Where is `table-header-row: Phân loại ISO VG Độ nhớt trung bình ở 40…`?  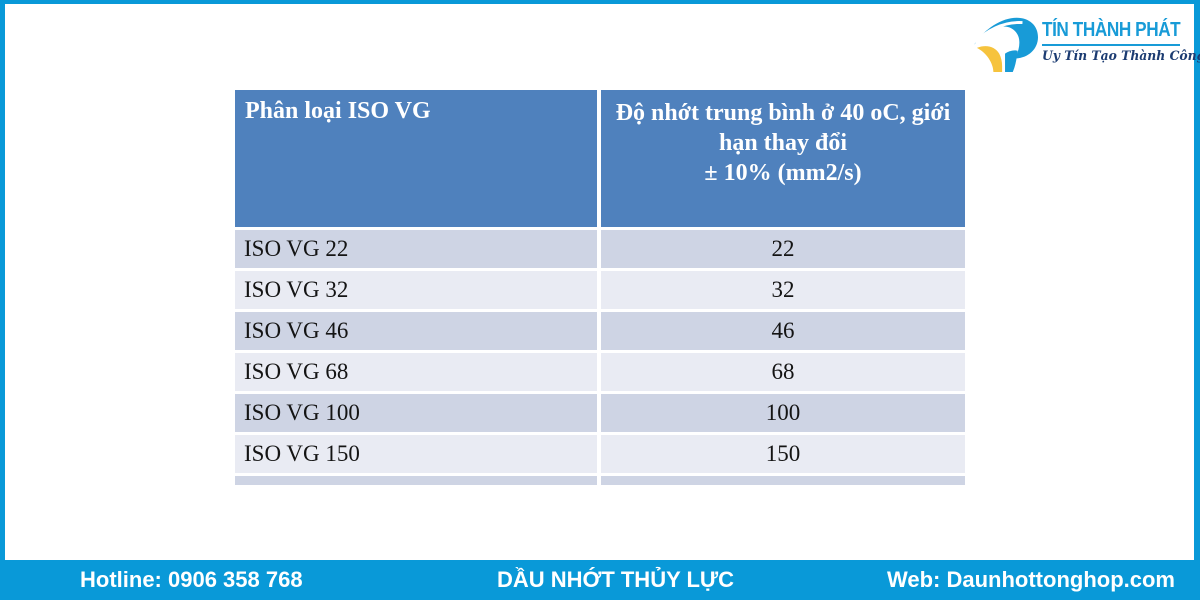
table-header-row: Phân loại ISO VG Độ nhớt trung bình ở 40… is located at coordinates (600, 158).